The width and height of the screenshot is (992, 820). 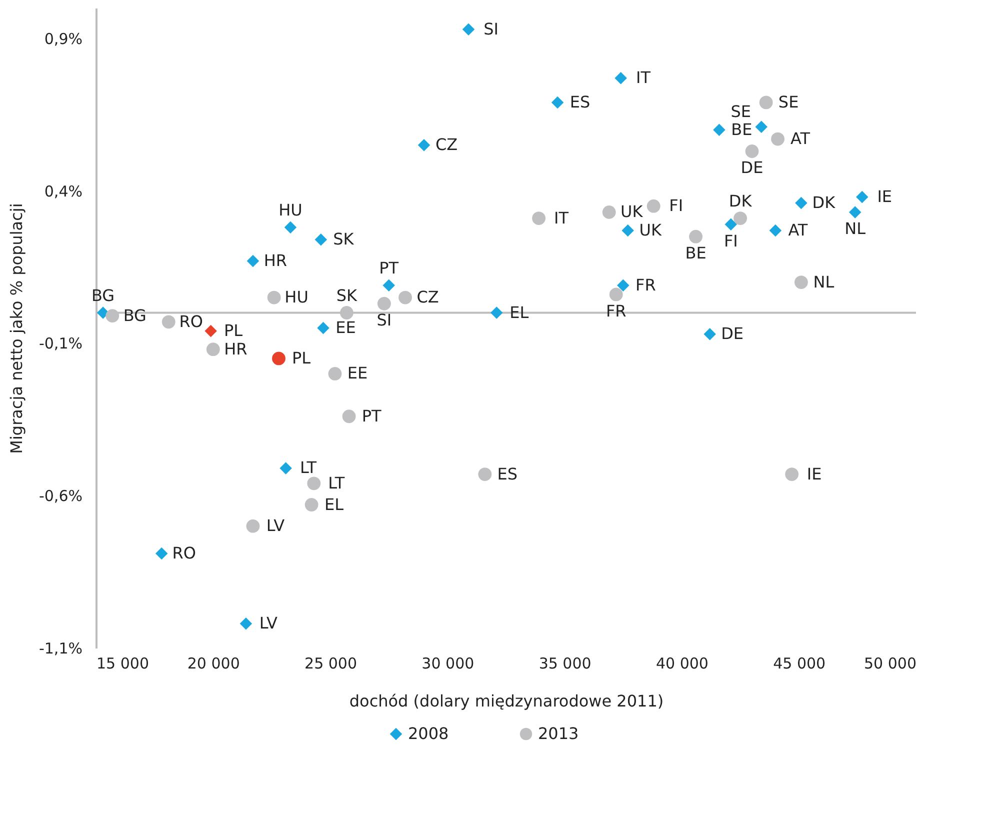 I want to click on y-tick-label: 0,4%, so click(x=63, y=191).